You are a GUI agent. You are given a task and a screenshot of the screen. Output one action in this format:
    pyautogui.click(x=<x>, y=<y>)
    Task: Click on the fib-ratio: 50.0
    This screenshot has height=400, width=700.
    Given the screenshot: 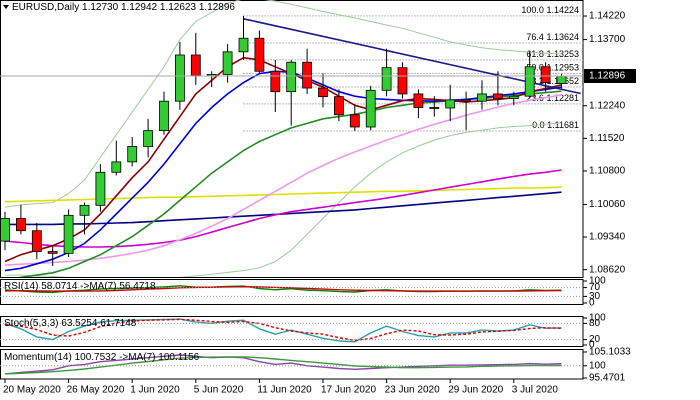 What is the action you would take?
    pyautogui.click(x=535, y=68)
    